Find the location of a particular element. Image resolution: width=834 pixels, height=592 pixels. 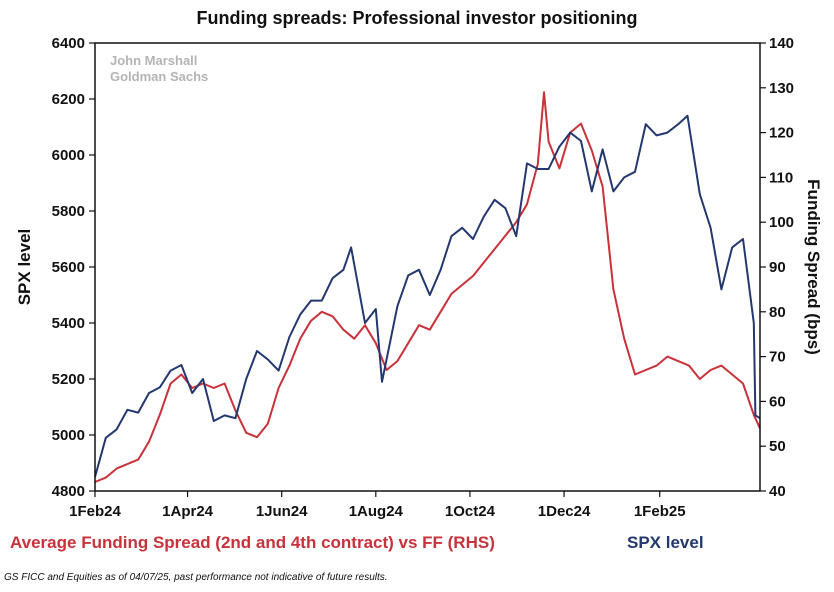

x-tick-label: 1Aug24 is located at coordinates (376, 511).